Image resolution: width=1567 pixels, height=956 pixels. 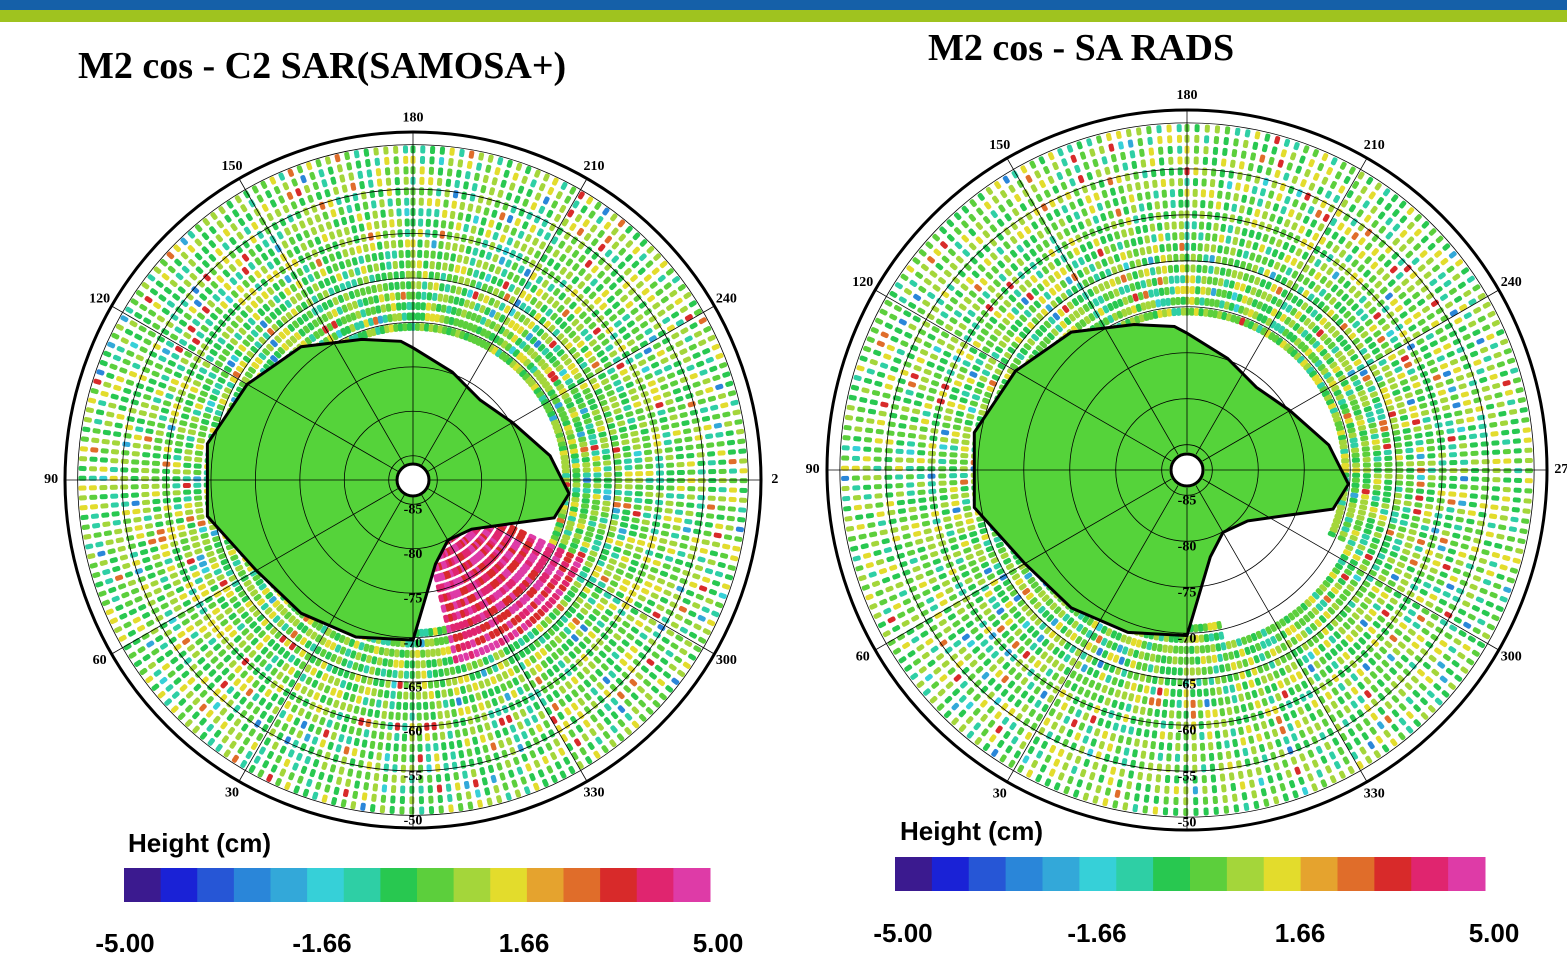 What do you see at coordinates (232, 793) in the screenshot?
I see `longitude-label: 30` at bounding box center [232, 793].